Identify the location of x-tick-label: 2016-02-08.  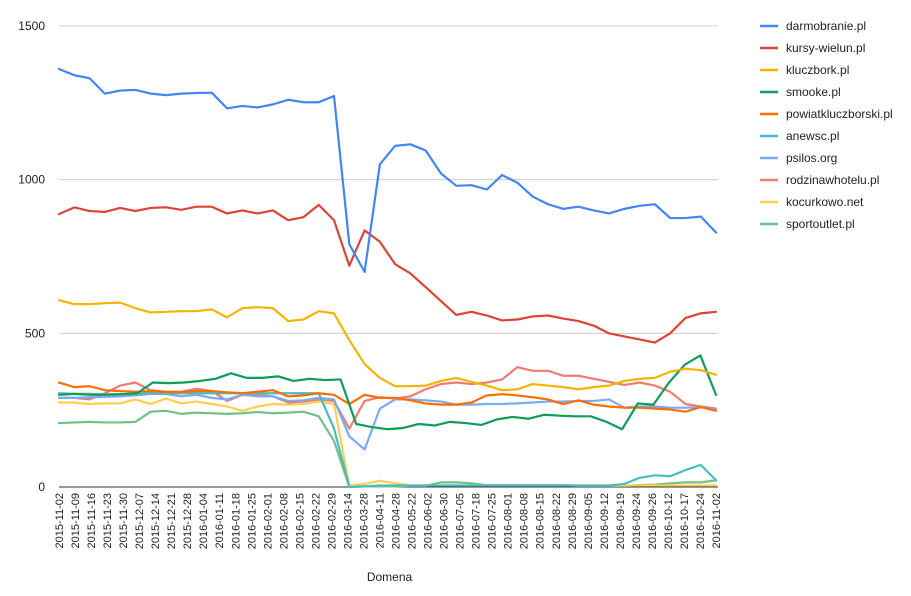
(284, 521).